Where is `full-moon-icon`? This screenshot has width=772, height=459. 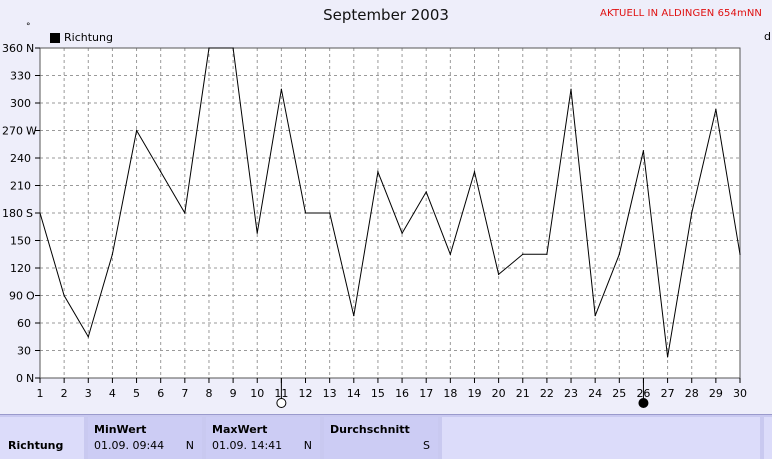 full-moon-icon is located at coordinates (281, 403).